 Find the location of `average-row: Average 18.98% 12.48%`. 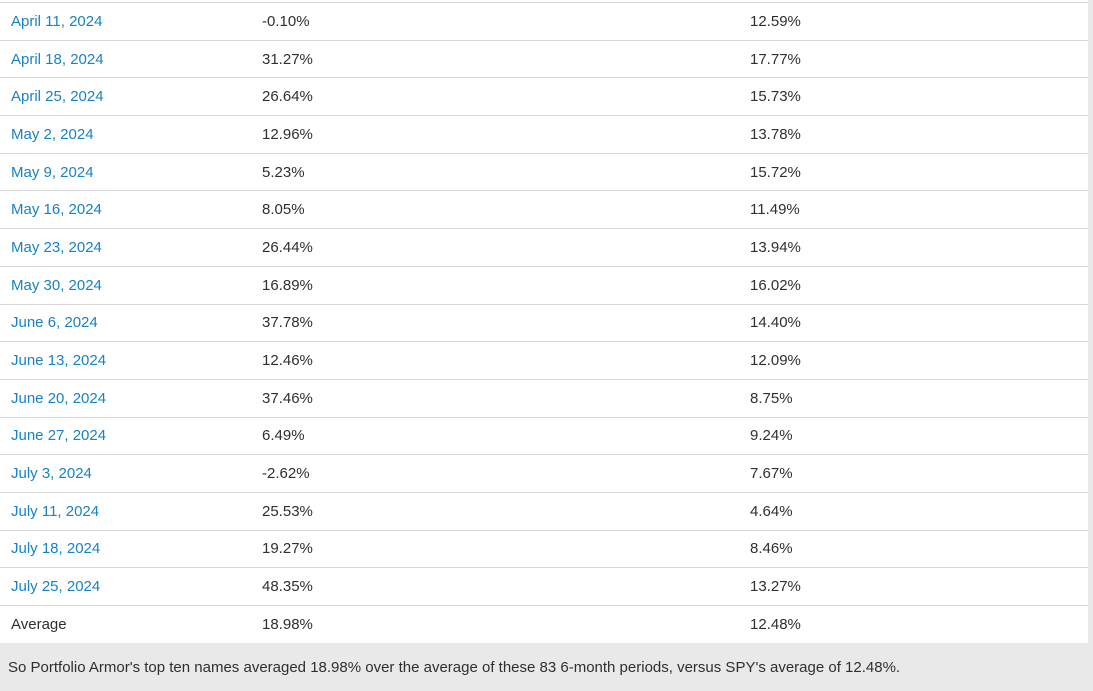

average-row: Average 18.98% 12.48% is located at coordinates (544, 624).